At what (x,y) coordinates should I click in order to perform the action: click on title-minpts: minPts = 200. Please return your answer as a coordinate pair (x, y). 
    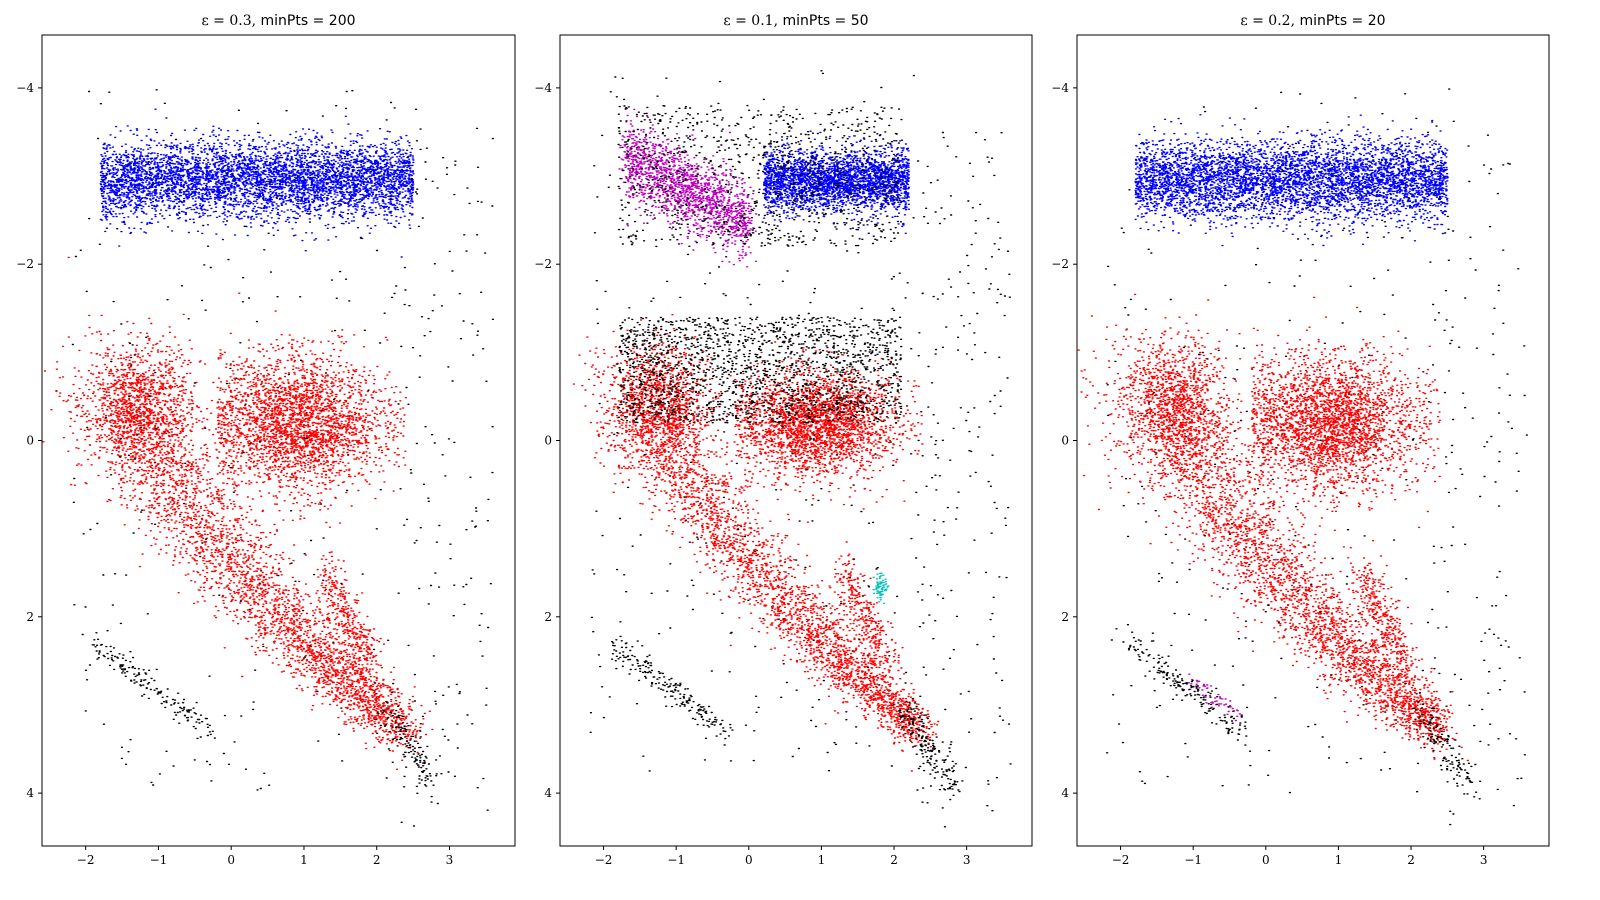
    Looking at the image, I should click on (308, 21).